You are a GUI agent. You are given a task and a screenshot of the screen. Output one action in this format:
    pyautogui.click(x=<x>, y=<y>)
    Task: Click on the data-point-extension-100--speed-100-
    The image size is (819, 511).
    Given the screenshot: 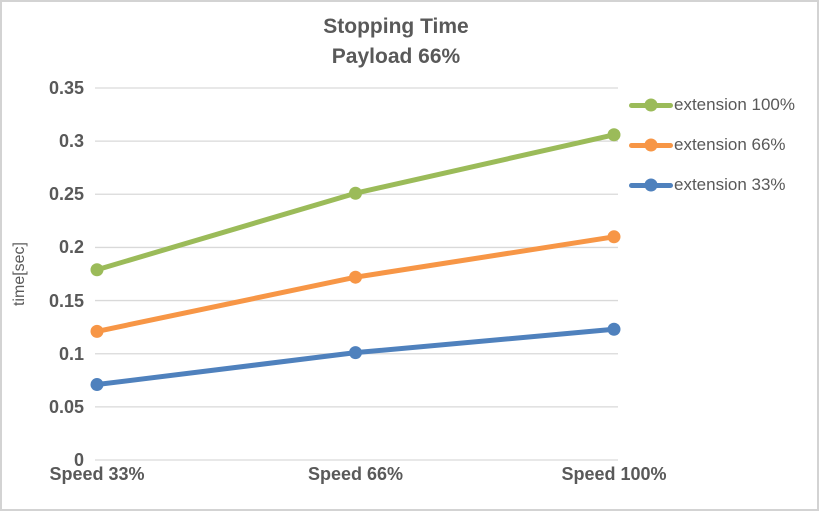 What is the action you would take?
    pyautogui.click(x=614, y=135)
    